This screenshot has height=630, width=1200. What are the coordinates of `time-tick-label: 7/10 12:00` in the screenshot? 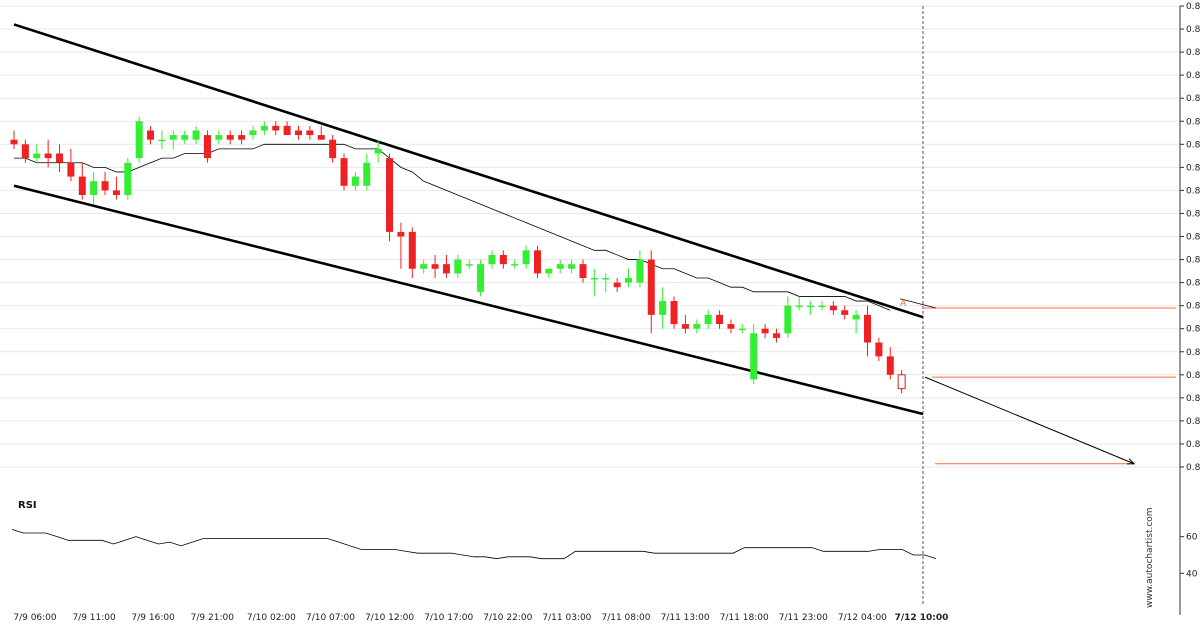 It's located at (389, 618).